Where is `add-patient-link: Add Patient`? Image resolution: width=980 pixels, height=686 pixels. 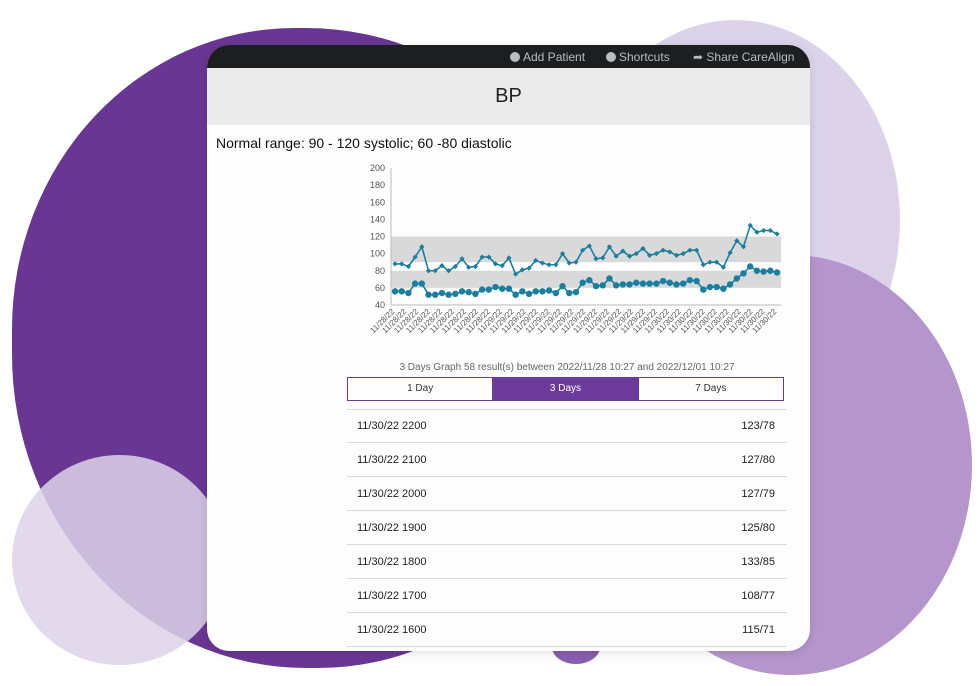 add-patient-link: Add Patient is located at coordinates (547, 57).